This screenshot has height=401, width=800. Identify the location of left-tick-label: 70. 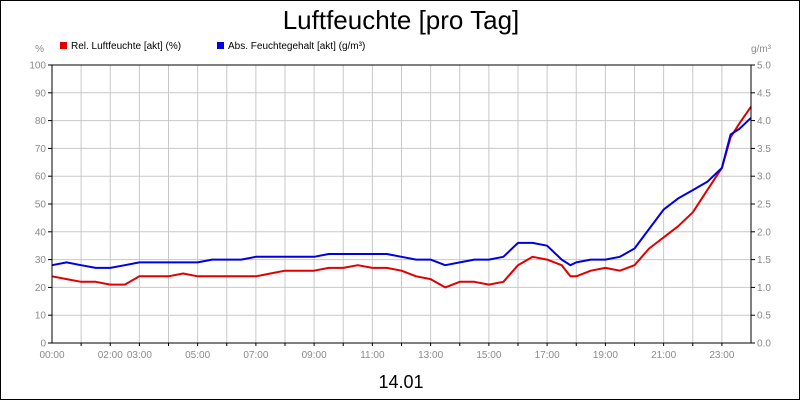
(41, 149).